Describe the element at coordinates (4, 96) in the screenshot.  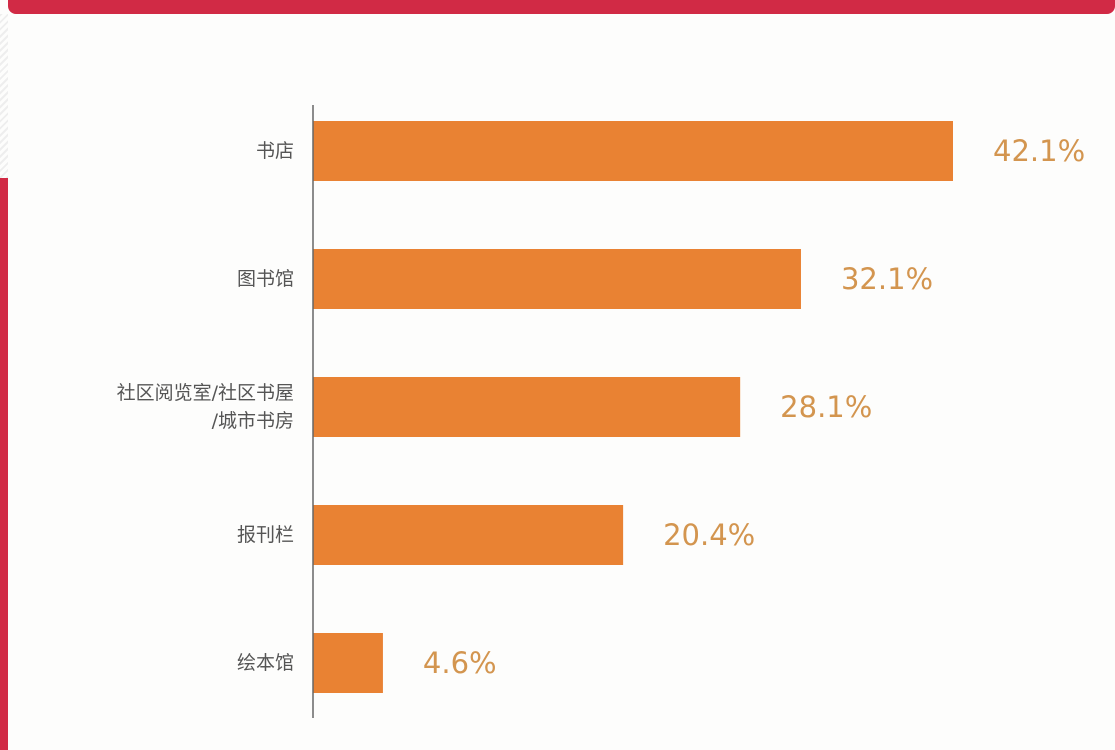
I see `left-hatch-pattern` at that location.